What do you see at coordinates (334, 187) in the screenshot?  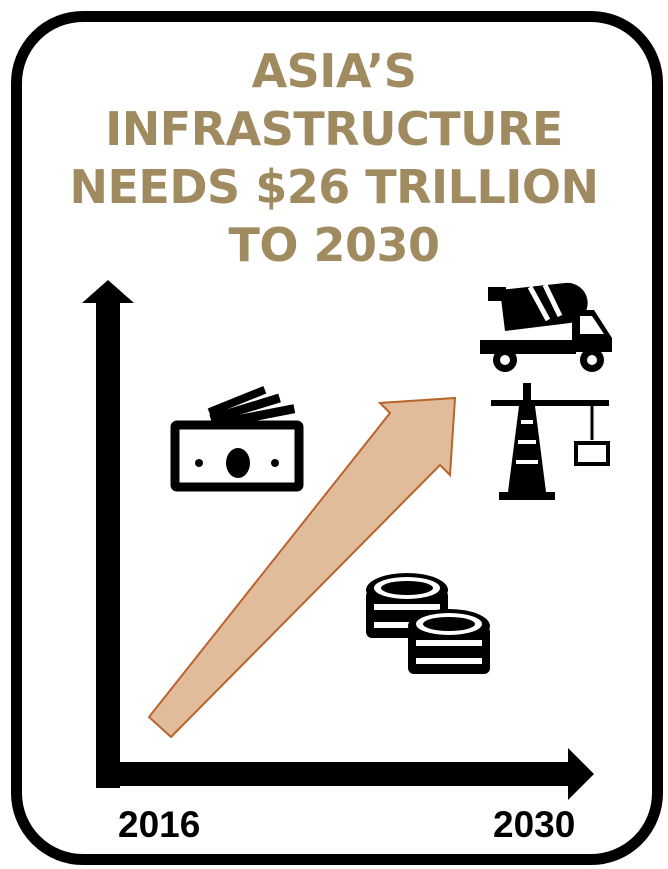 I see `headline-line-3: NEEDS $26 TRILLION` at bounding box center [334, 187].